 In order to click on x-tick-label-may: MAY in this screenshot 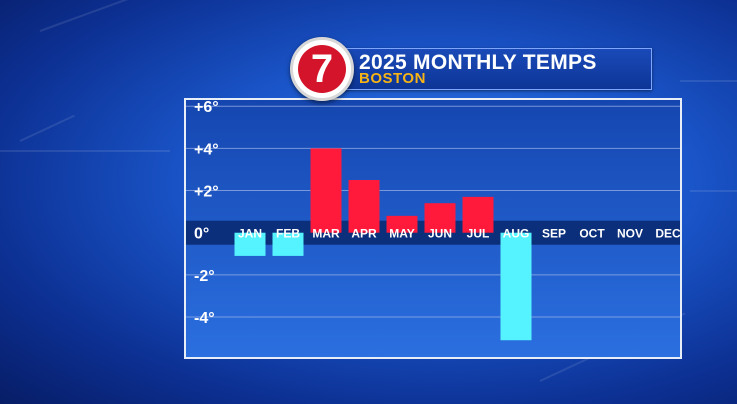, I will do `click(402, 234)`.